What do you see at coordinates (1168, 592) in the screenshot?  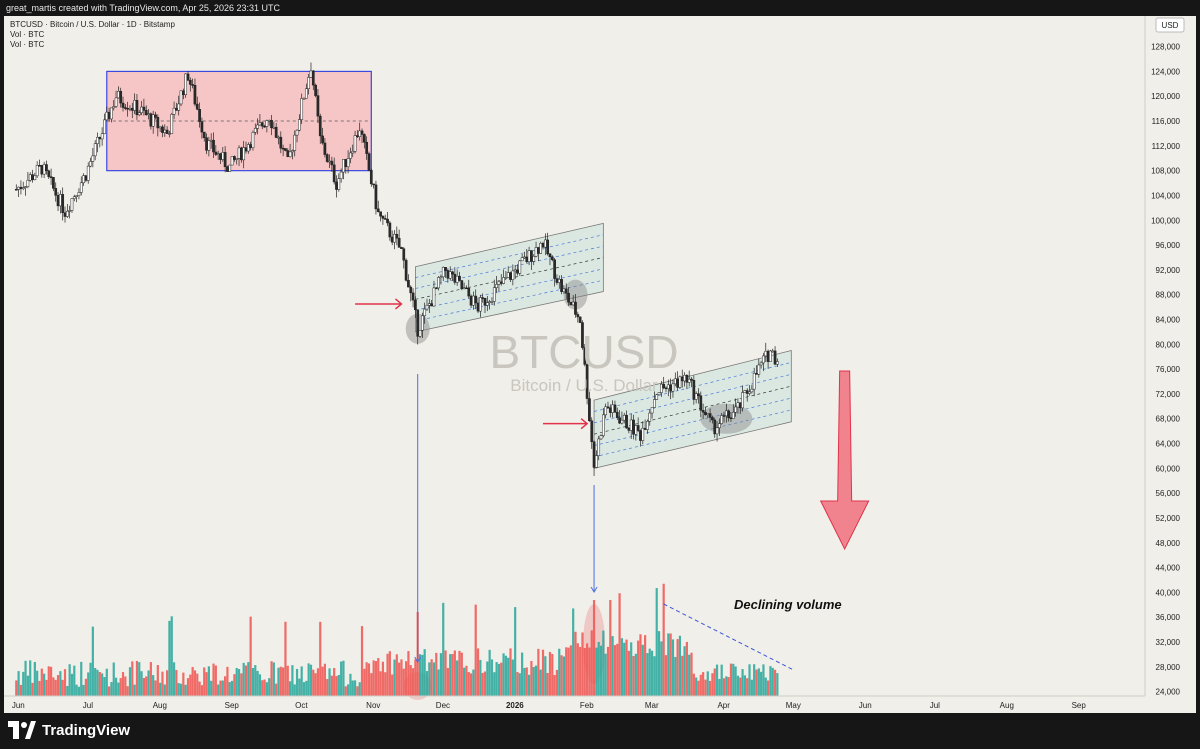 I see `y-tick-label: 40,000` at bounding box center [1168, 592].